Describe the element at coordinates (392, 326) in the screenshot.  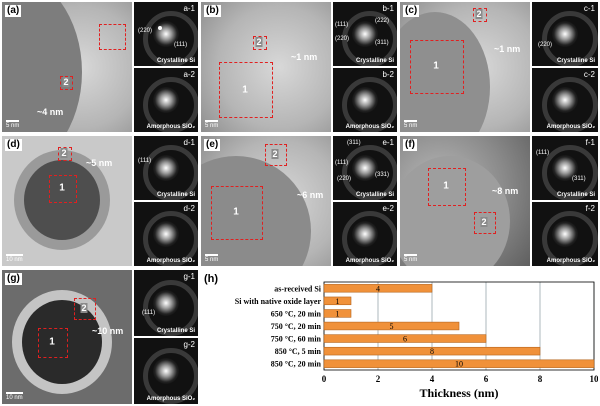
I see `bar-data-label: 5` at that location.